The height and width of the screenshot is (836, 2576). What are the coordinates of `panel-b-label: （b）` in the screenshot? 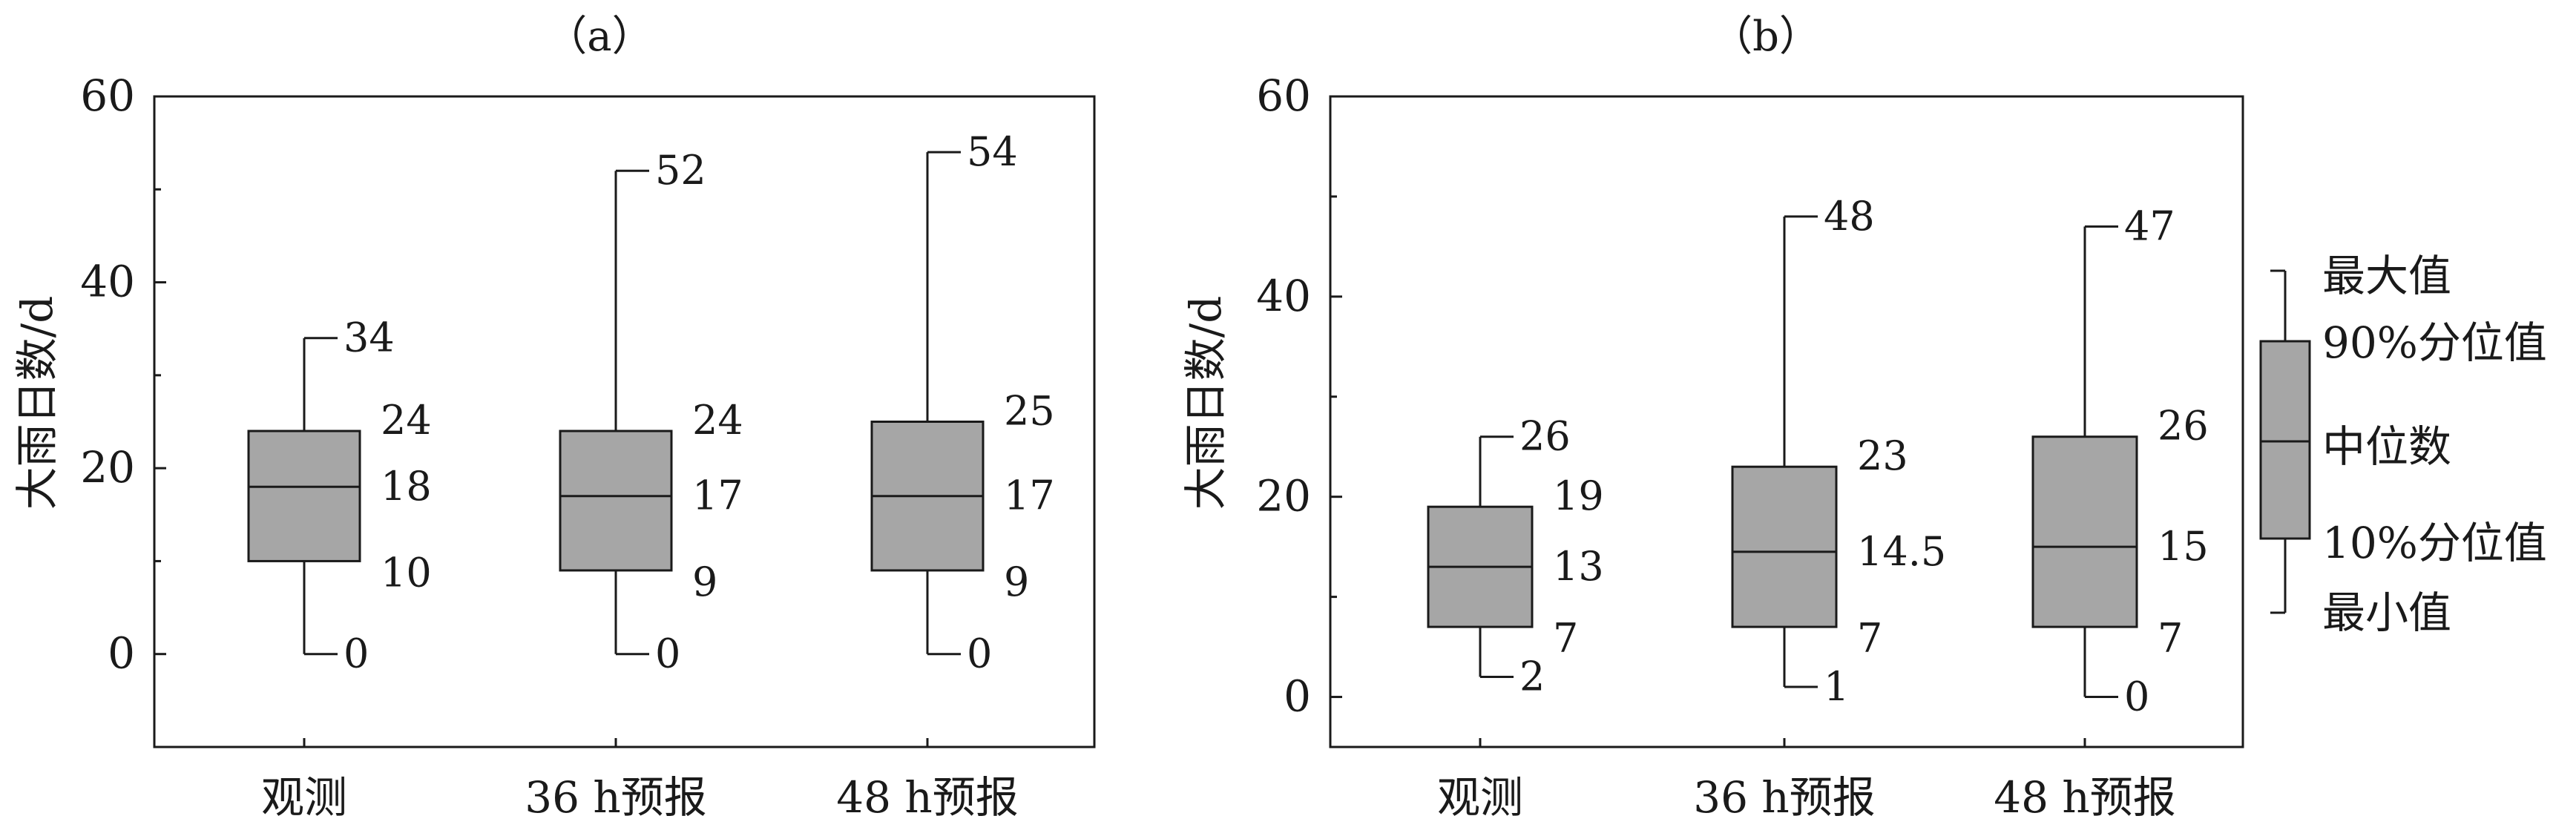 It's located at (1766, 37).